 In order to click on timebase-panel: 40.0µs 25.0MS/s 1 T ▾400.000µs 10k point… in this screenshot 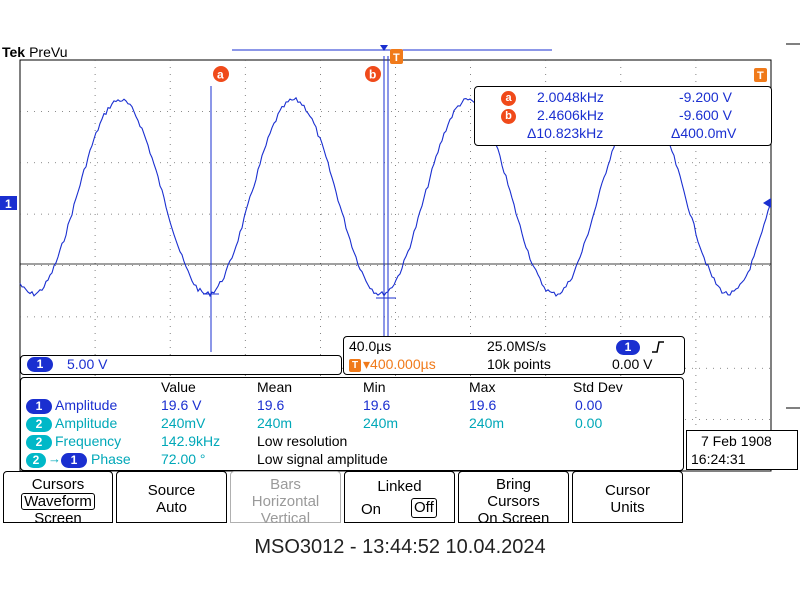, I will do `click(514, 355)`.